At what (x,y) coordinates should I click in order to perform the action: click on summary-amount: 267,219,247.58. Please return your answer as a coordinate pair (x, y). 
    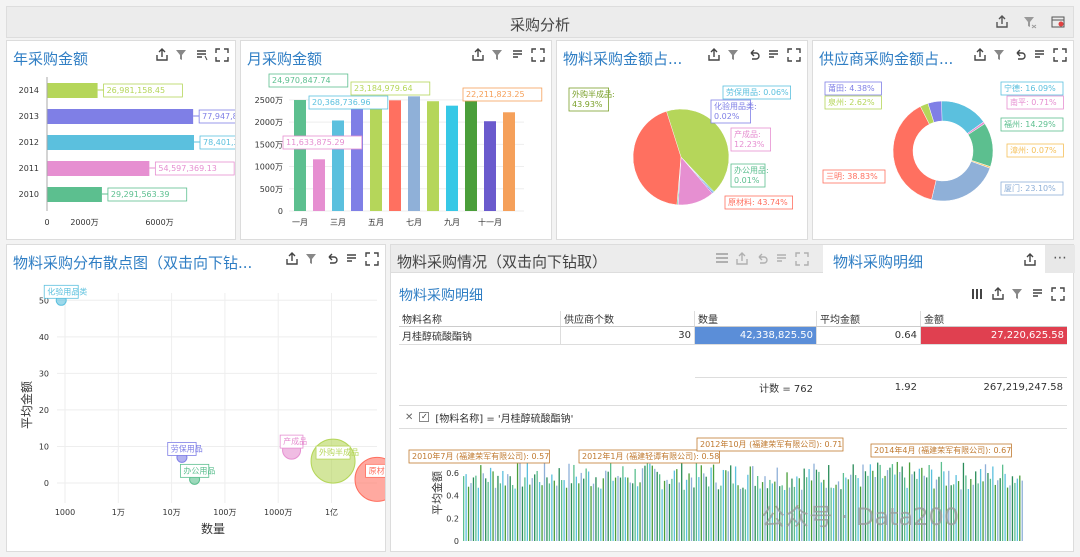
    Looking at the image, I should click on (1023, 387).